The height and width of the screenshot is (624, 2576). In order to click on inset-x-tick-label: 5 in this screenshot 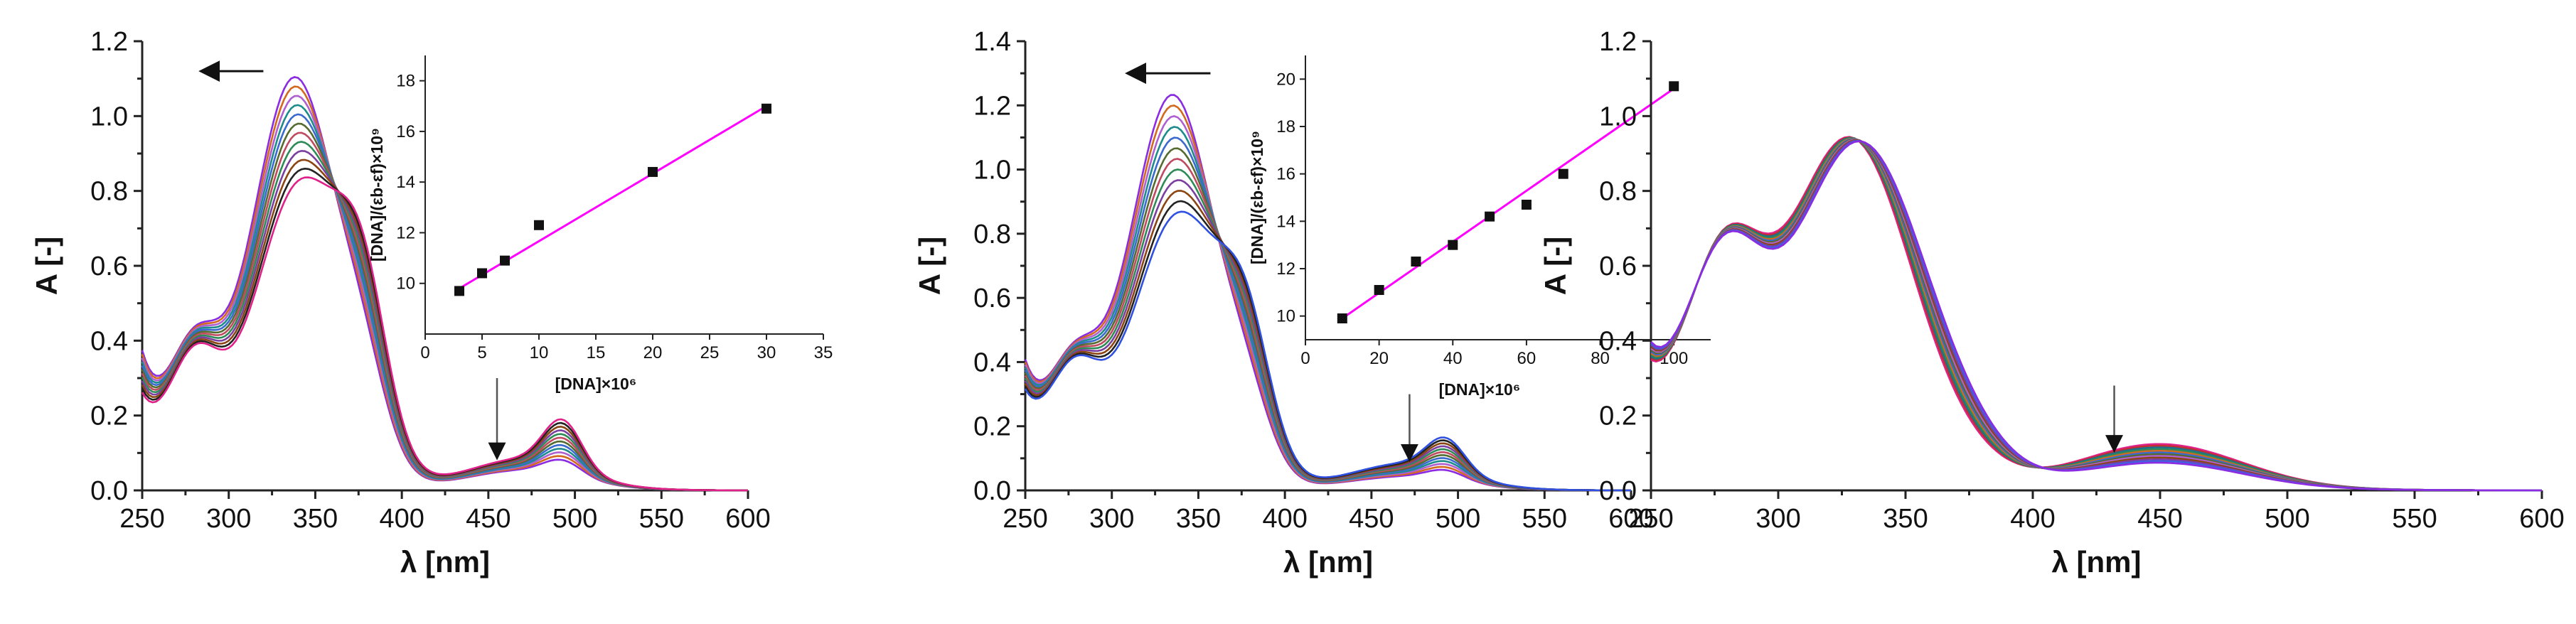, I will do `click(481, 352)`.